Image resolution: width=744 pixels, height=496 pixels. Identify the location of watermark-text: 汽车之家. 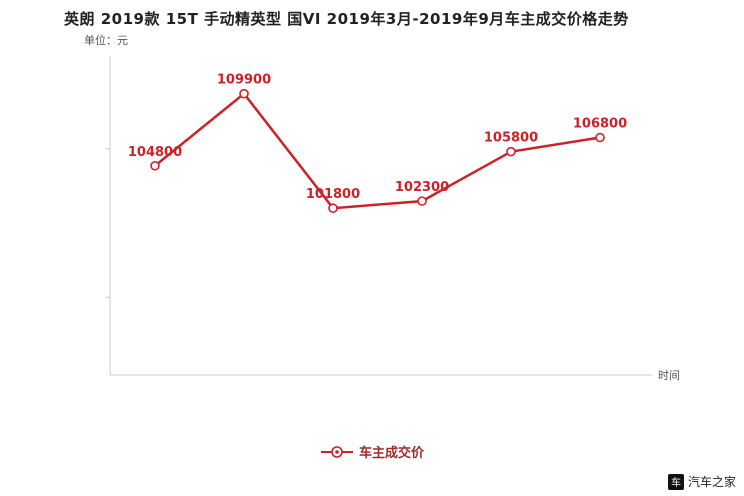
(711, 482).